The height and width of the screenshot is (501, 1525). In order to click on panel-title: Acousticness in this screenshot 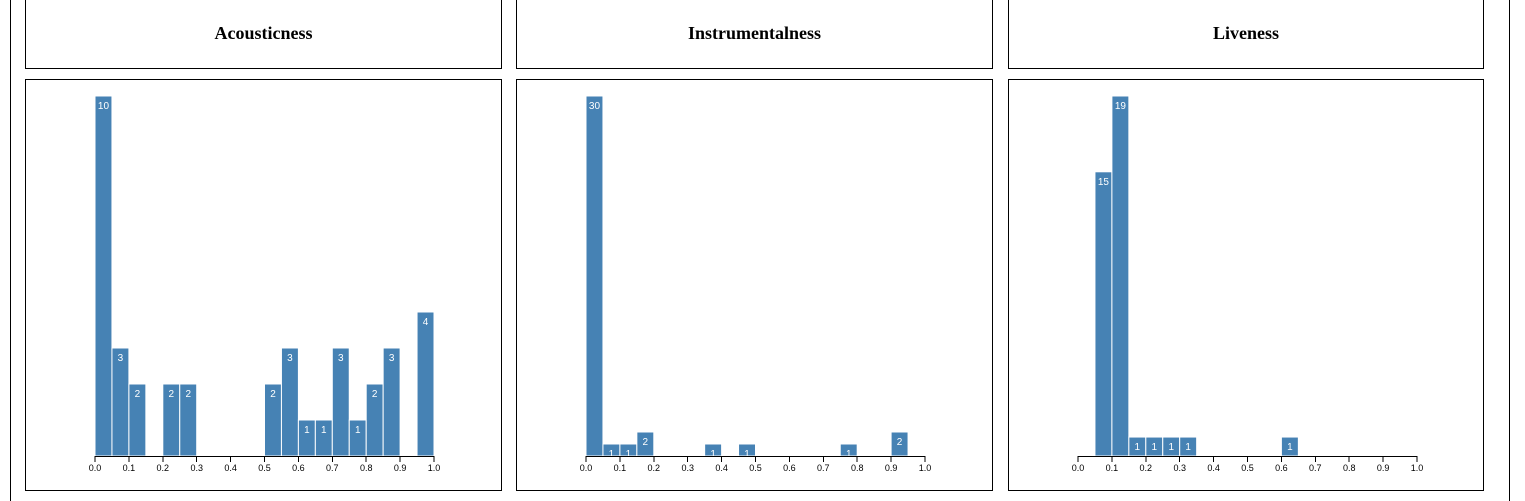, I will do `click(263, 33)`.